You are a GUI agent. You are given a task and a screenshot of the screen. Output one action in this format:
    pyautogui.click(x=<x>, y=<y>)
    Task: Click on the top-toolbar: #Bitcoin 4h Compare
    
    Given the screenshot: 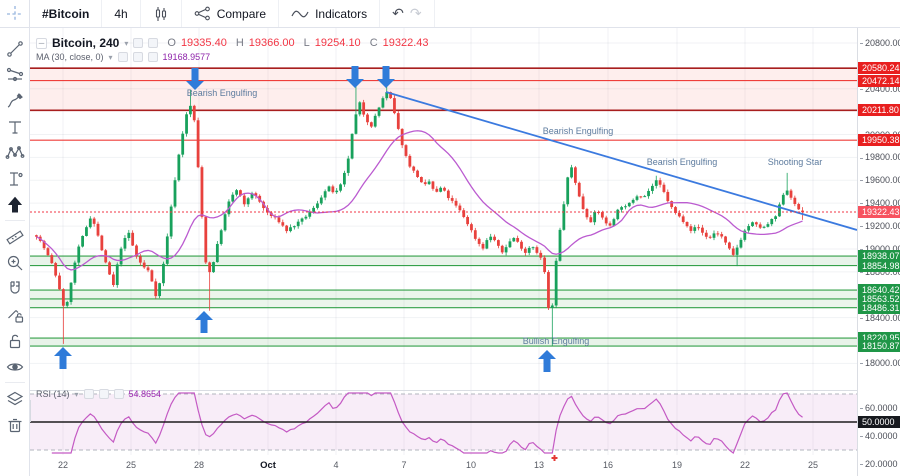 What is the action you would take?
    pyautogui.click(x=450, y=14)
    